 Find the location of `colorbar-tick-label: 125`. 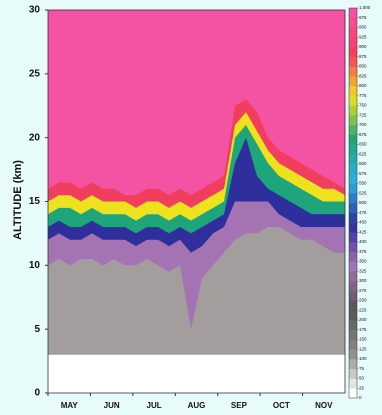

colorbar-tick-label: 125 is located at coordinates (363, 348).